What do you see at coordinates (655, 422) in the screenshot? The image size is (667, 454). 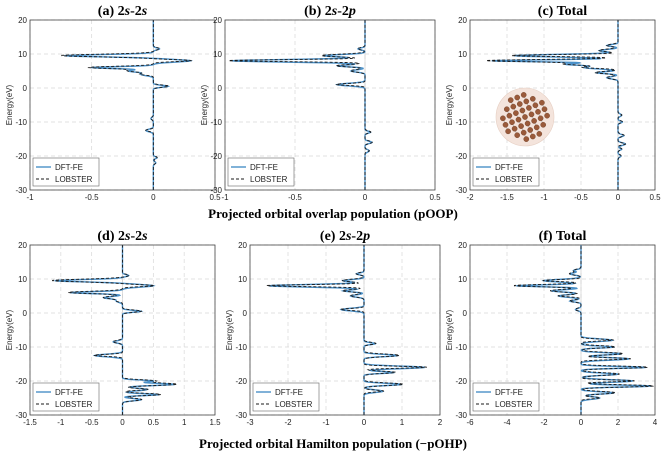 I see `x-tick-label: 4` at bounding box center [655, 422].